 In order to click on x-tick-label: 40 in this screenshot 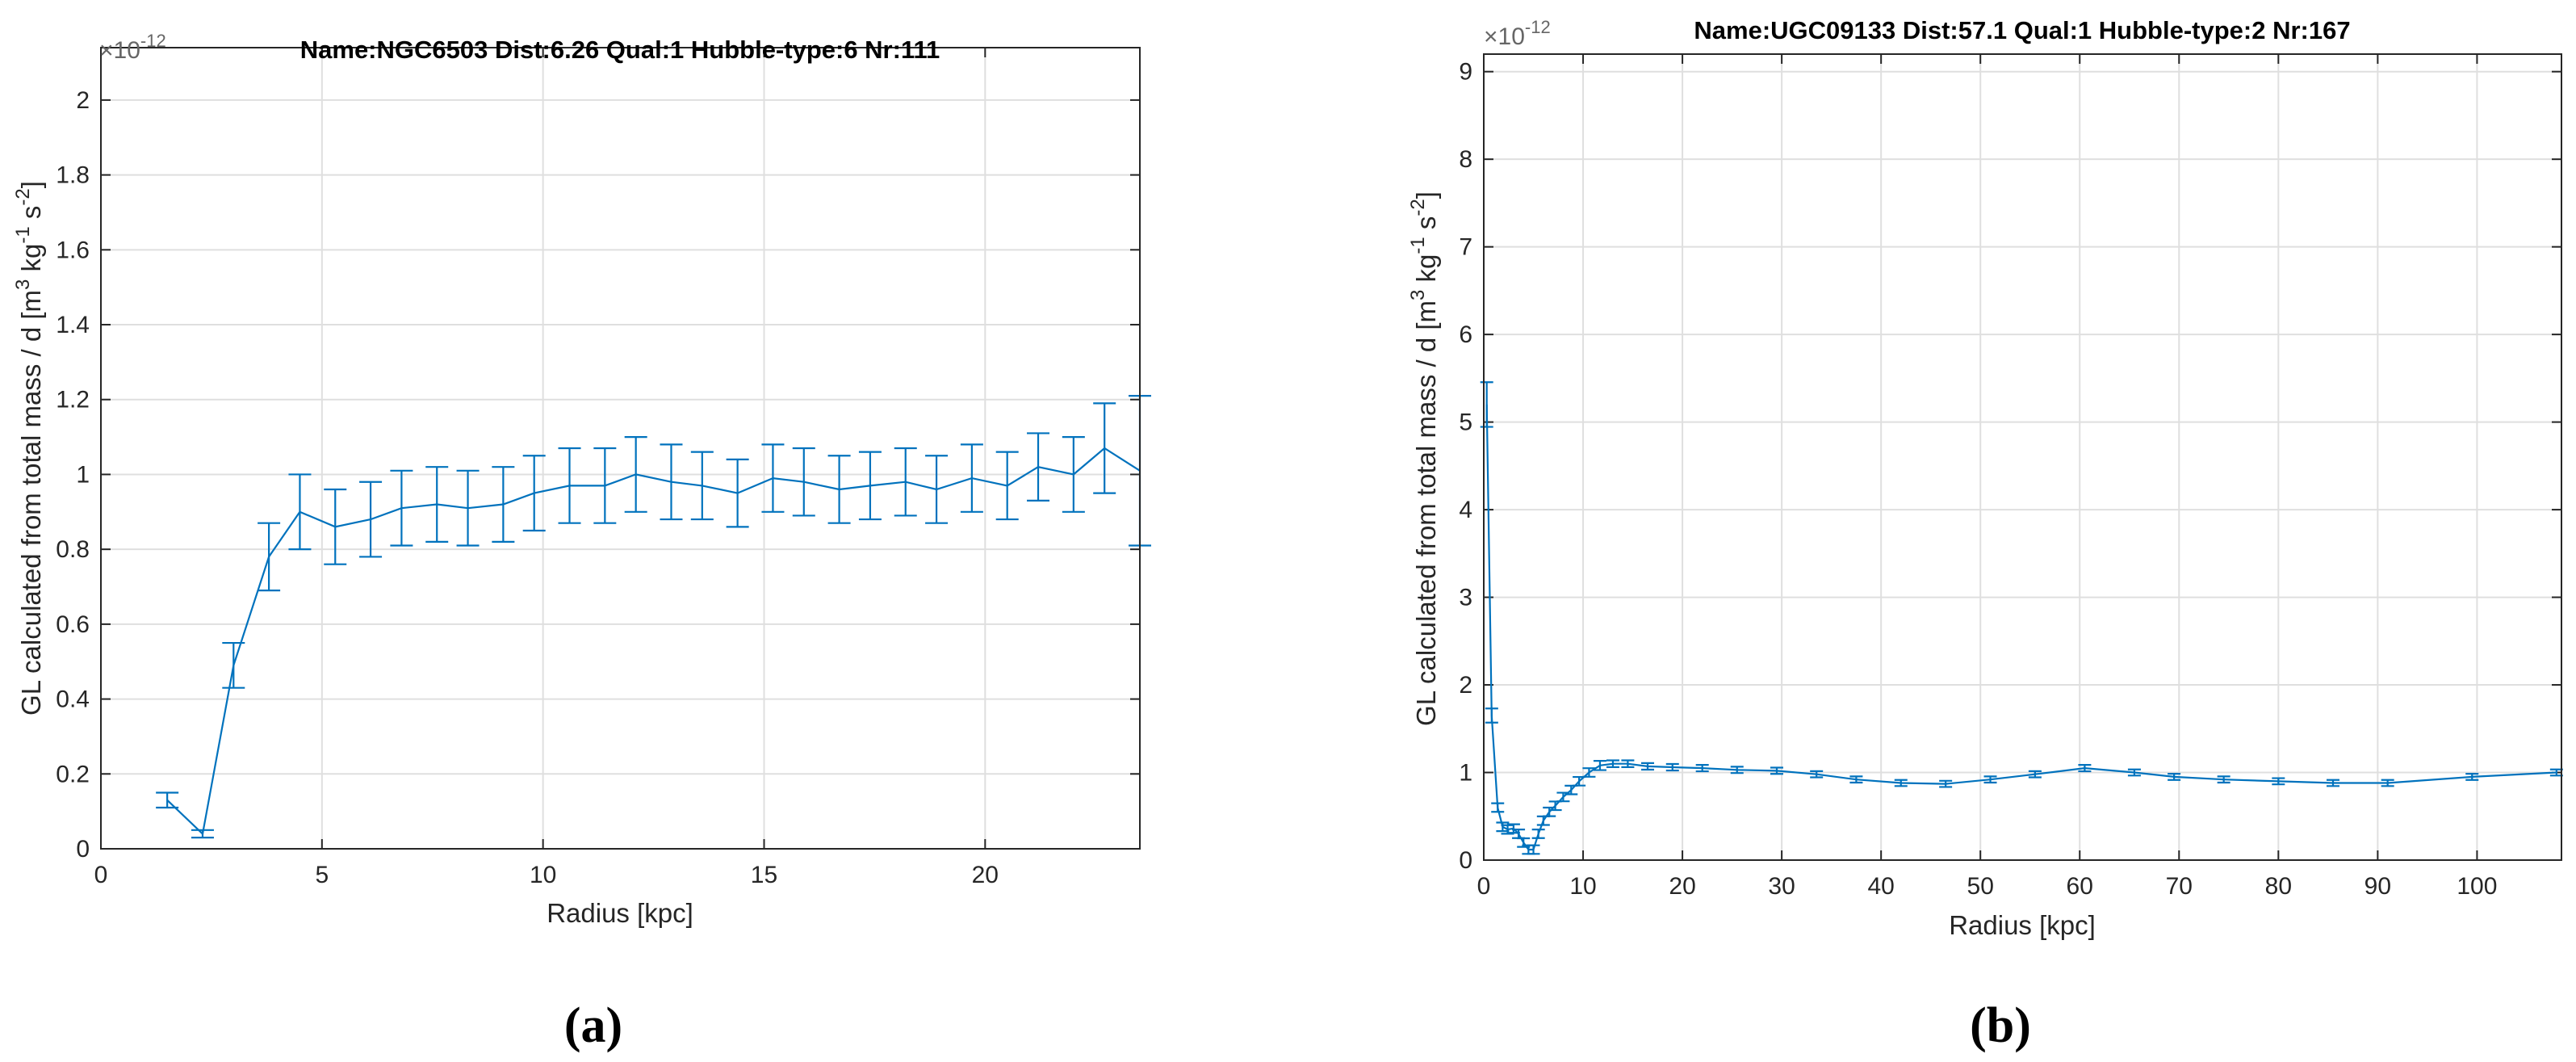, I will do `click(1881, 886)`.